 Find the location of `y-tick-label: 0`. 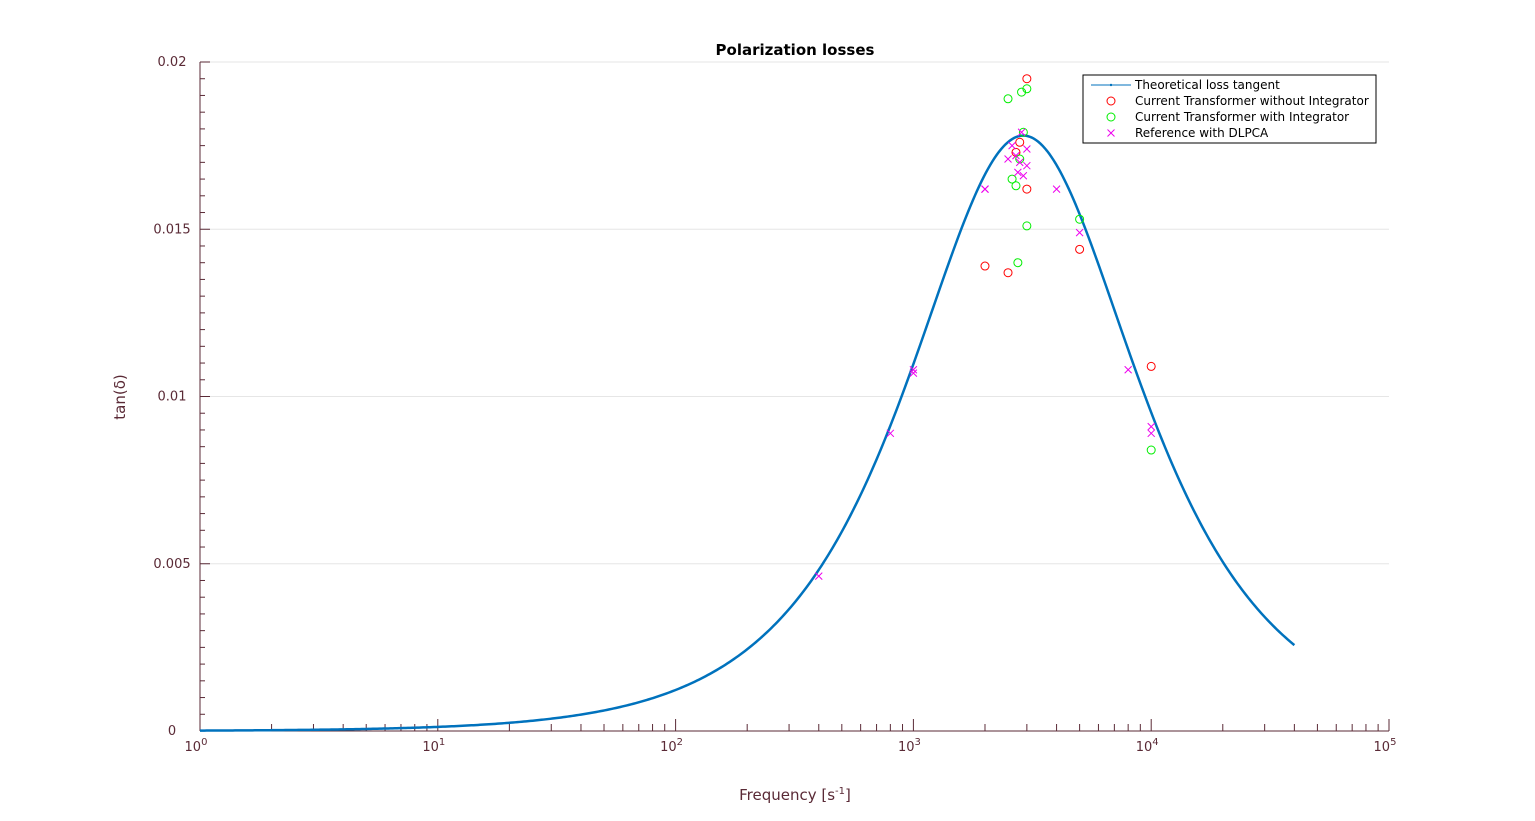

y-tick-label: 0 is located at coordinates (172, 731).